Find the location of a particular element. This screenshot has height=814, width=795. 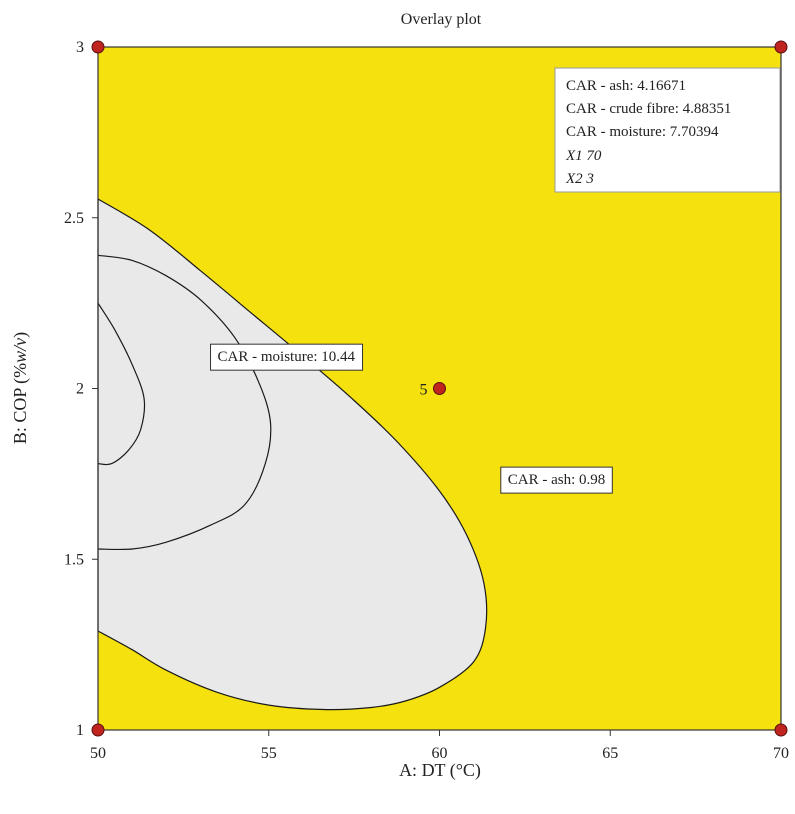

contour-lines is located at coordinates (184, 402).